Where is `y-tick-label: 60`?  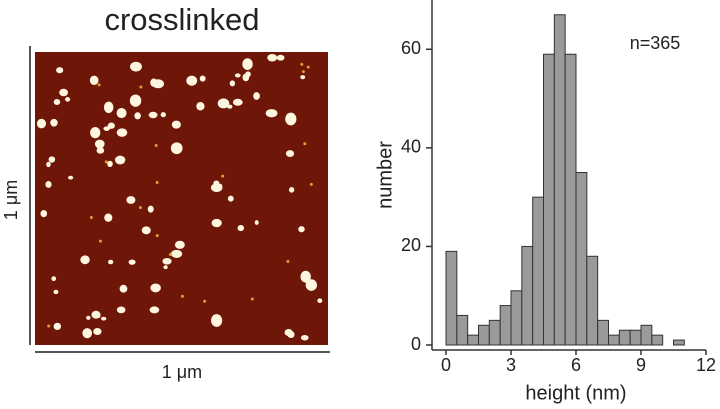
y-tick-label: 60 is located at coordinates (411, 48).